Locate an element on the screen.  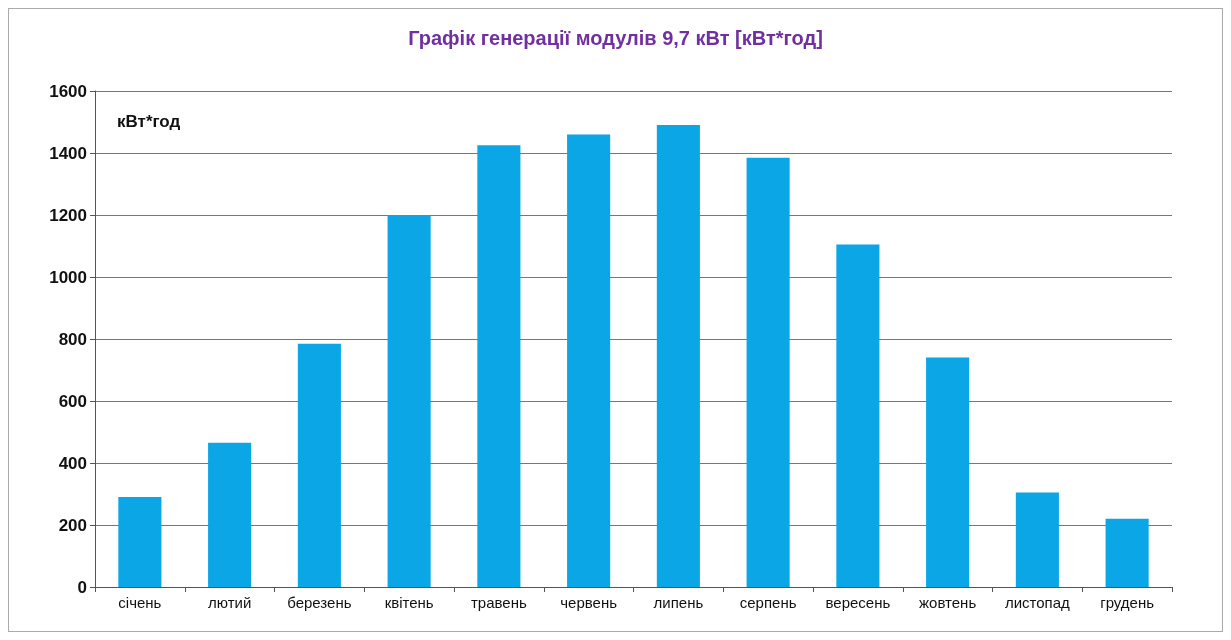
y-tick-label: 600 is located at coordinates (72, 401).